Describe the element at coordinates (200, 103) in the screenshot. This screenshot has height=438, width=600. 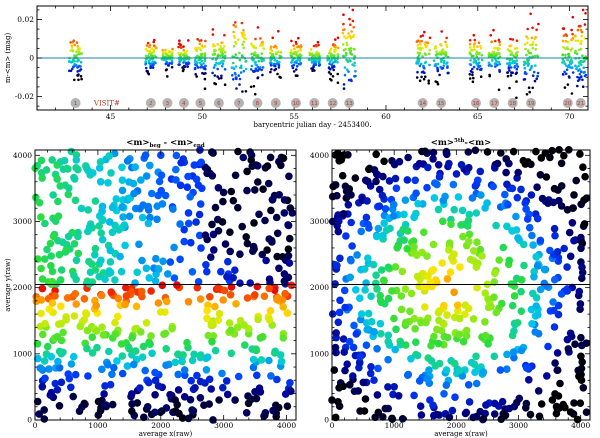
I see `visit-badge` at that location.